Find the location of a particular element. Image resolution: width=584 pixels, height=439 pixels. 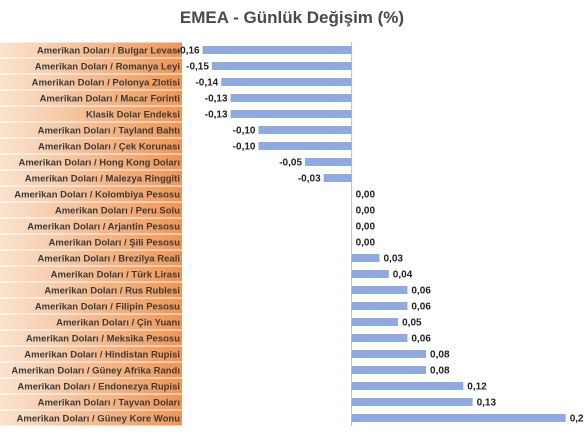

category-label: Amerikan Doları / Polonya Zlotisi is located at coordinates (106, 83).